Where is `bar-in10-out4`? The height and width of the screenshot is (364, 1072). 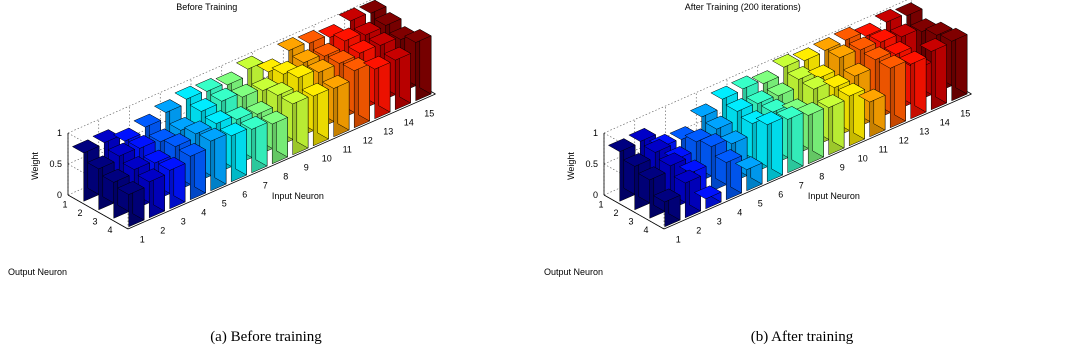
bar-in10-out4 is located at coordinates (315, 114).